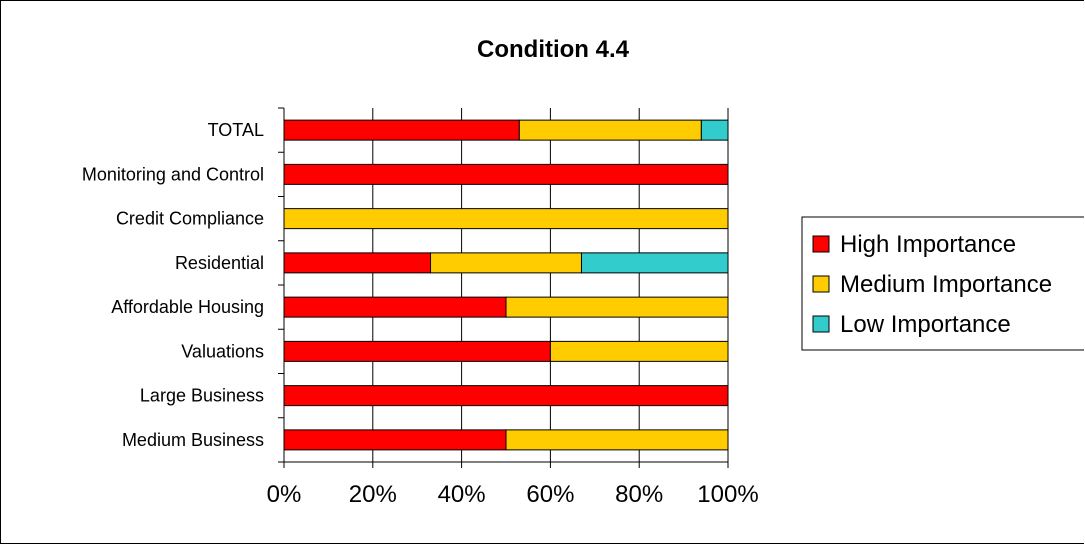 The height and width of the screenshot is (549, 1085). I want to click on legend-label-medium-importance: Medium Importance, so click(946, 284).